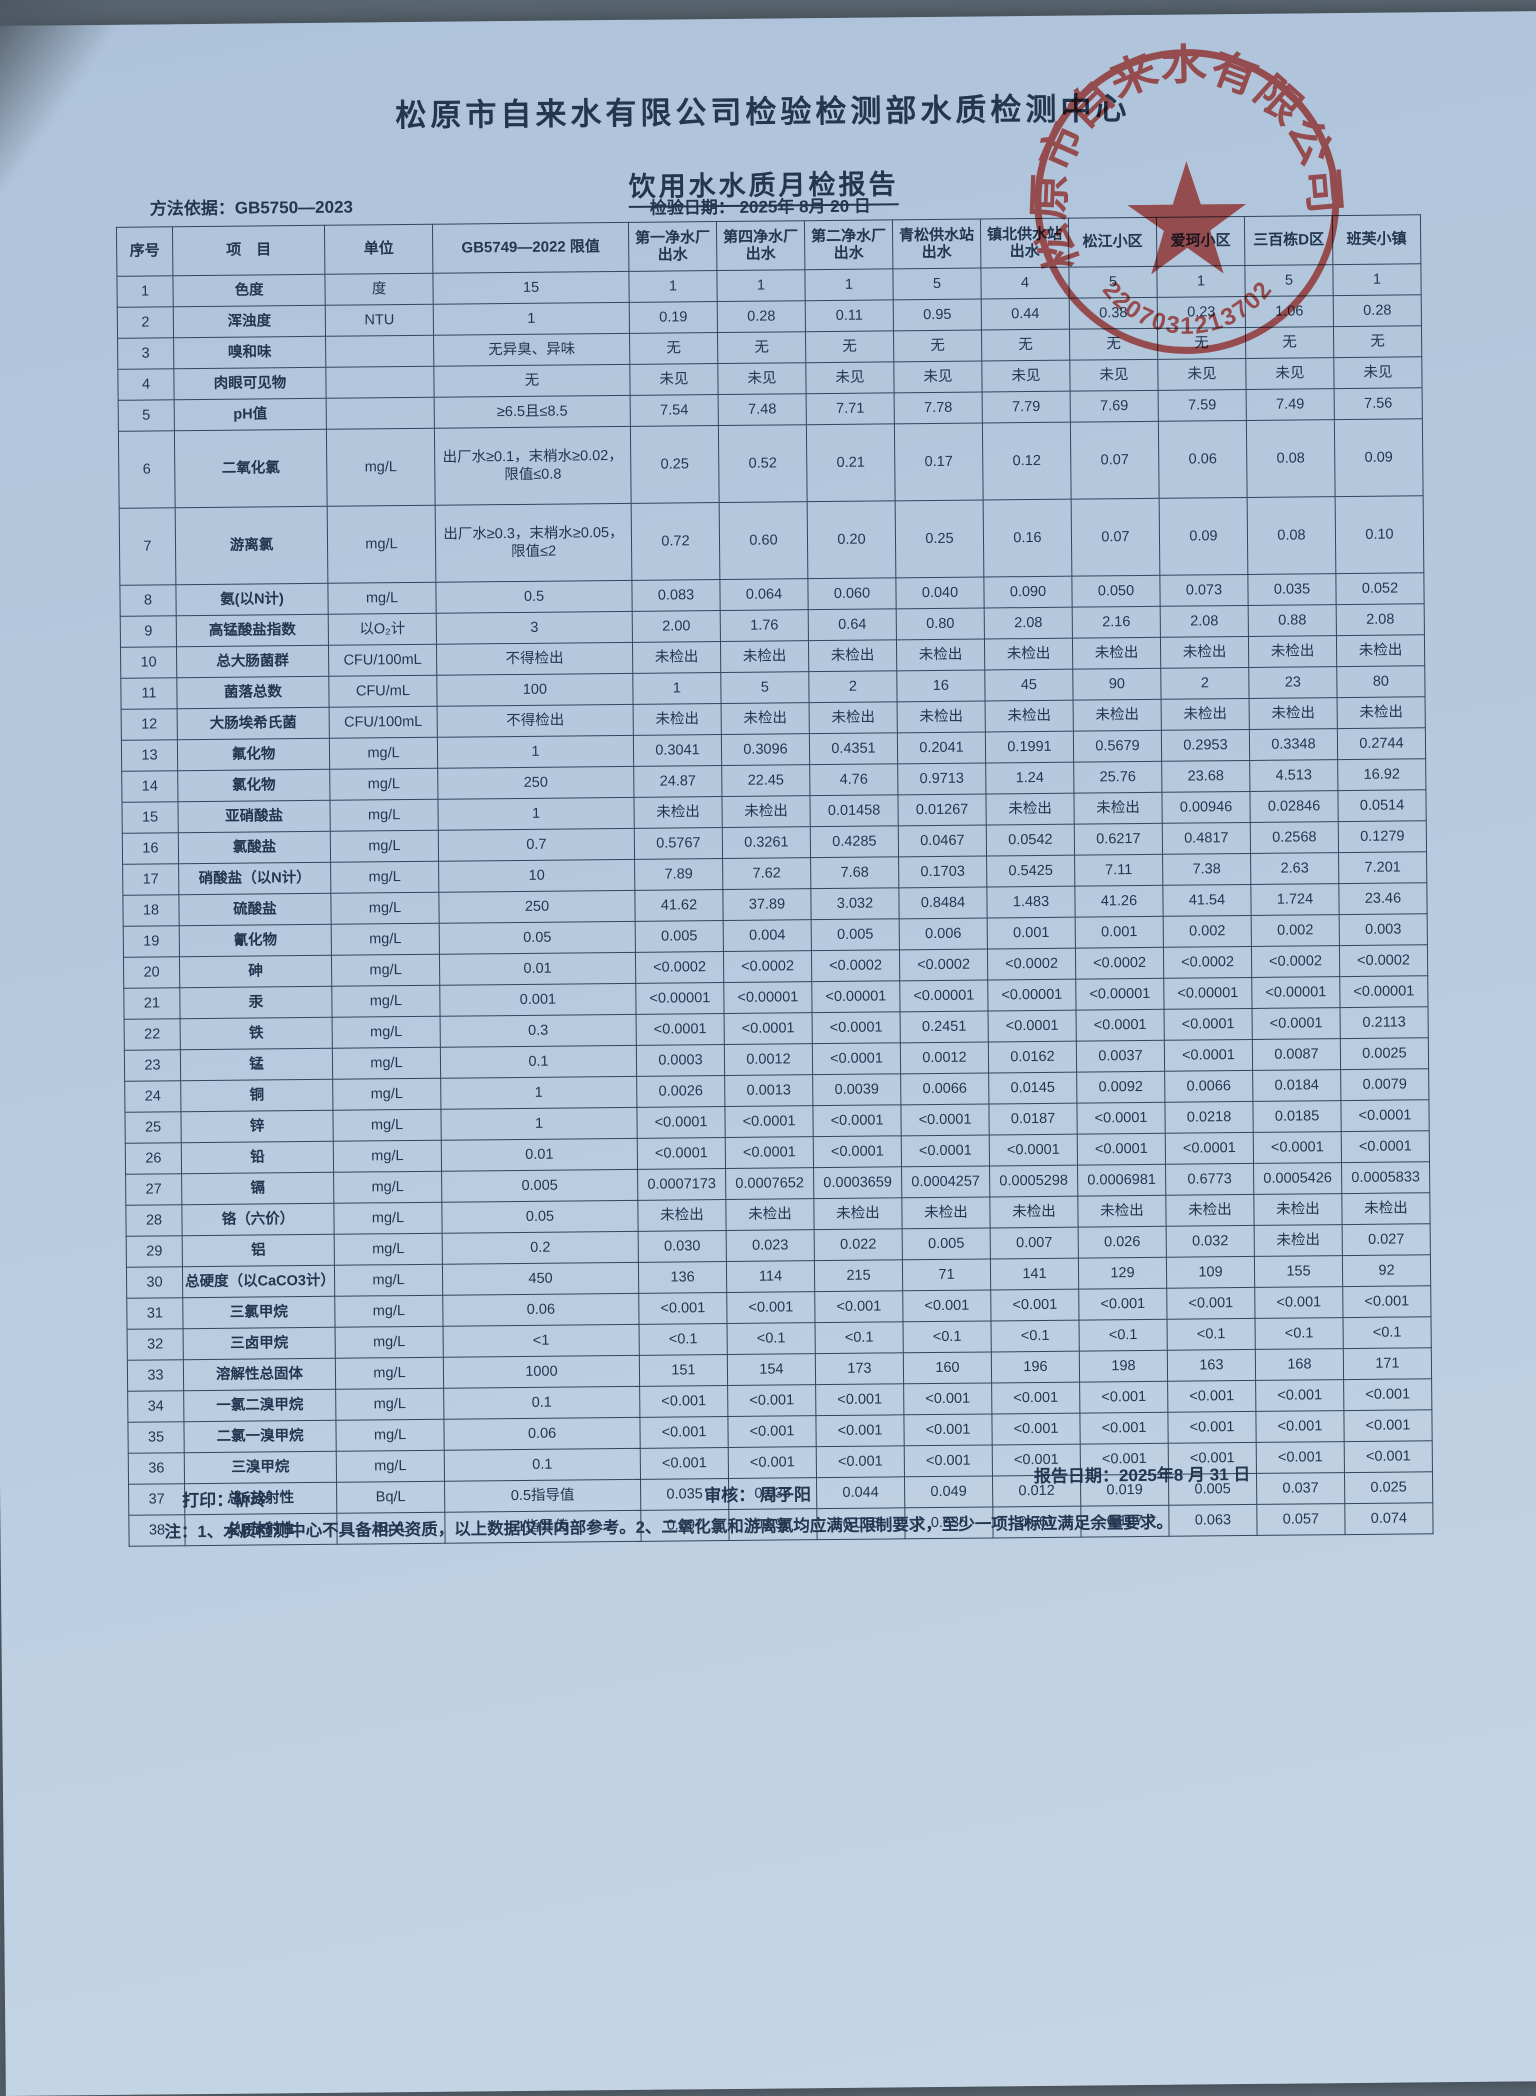  What do you see at coordinates (849, 284) in the screenshot?
I see `value-cell: 1` at bounding box center [849, 284].